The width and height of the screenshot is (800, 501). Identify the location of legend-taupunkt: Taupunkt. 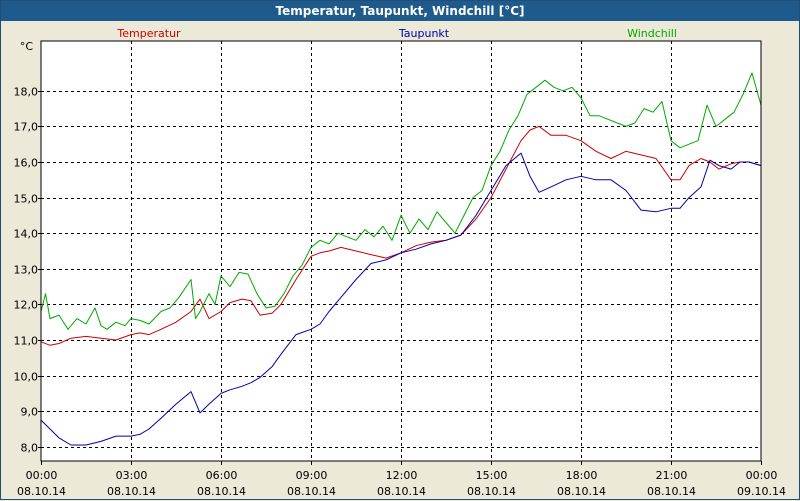
(424, 33).